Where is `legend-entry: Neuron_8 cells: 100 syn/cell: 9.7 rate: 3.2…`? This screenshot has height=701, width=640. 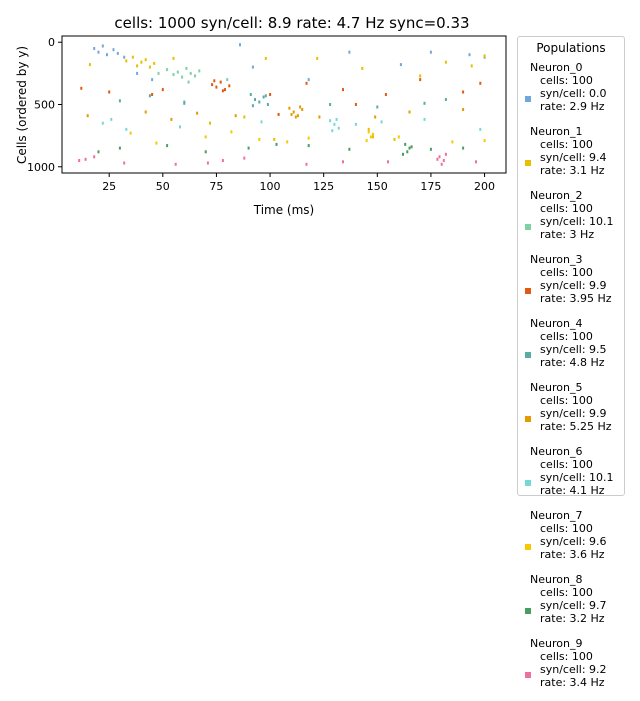 legend-entry: Neuron_8 cells: 100 syn/cell: 9.7 rate: 3.2… is located at coordinates (575, 605).